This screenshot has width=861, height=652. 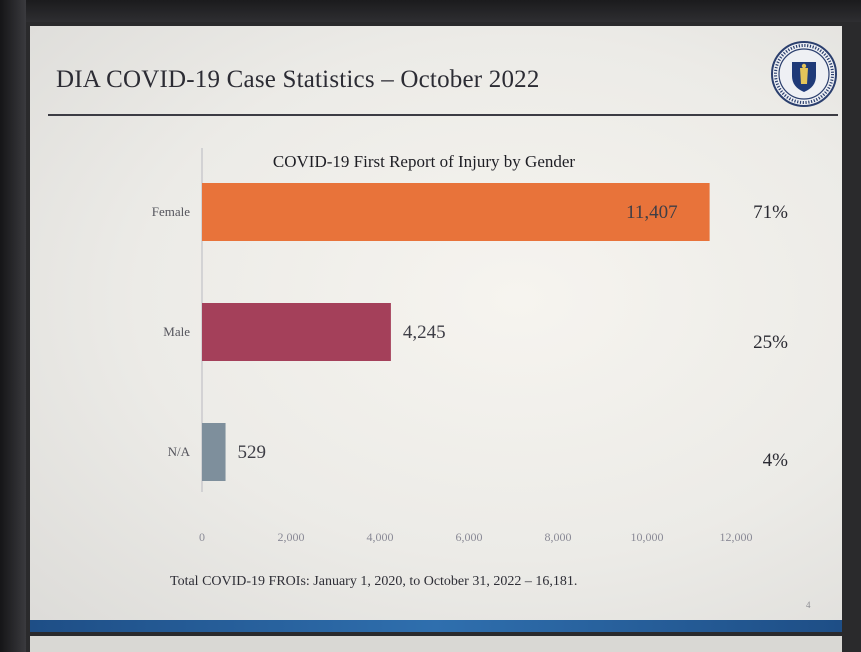 What do you see at coordinates (291, 537) in the screenshot?
I see `x-tick-label: 2,000` at bounding box center [291, 537].